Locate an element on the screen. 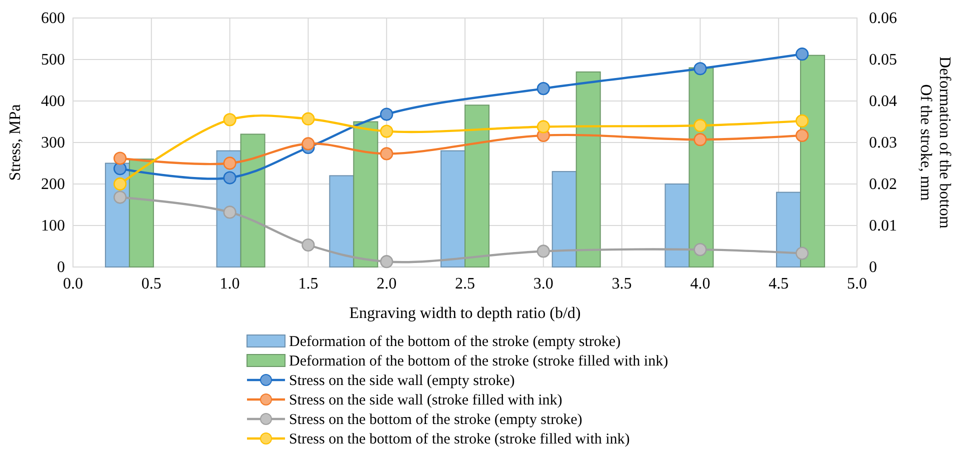 The image size is (956, 465). y-tick-label: 400 is located at coordinates (53, 101).